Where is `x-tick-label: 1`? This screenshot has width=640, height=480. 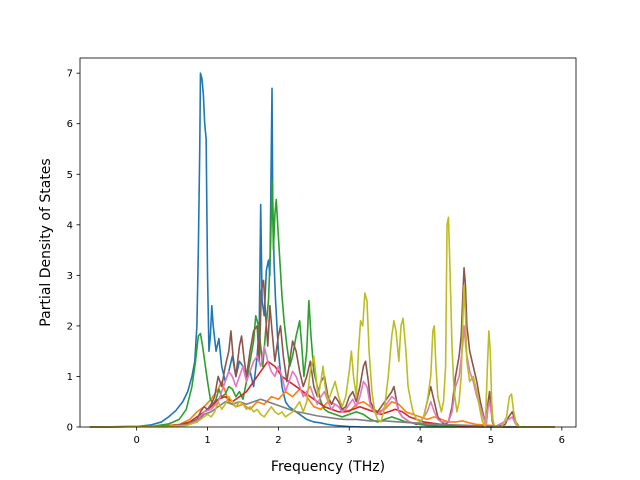 x-tick-label: 1 is located at coordinates (207, 440).